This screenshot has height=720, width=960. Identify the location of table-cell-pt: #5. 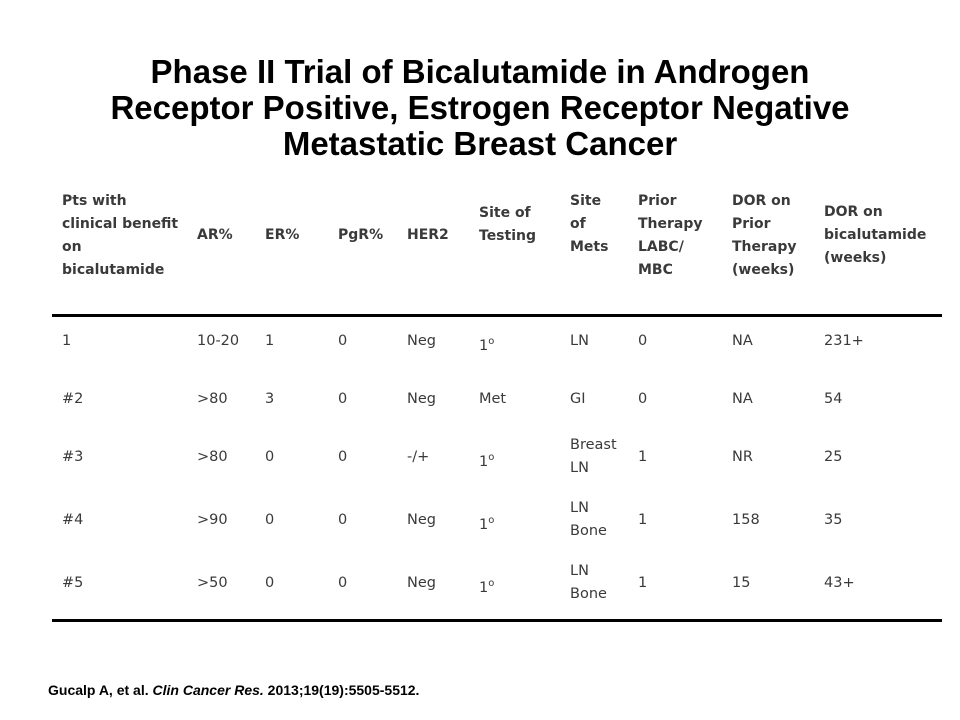
(73, 583).